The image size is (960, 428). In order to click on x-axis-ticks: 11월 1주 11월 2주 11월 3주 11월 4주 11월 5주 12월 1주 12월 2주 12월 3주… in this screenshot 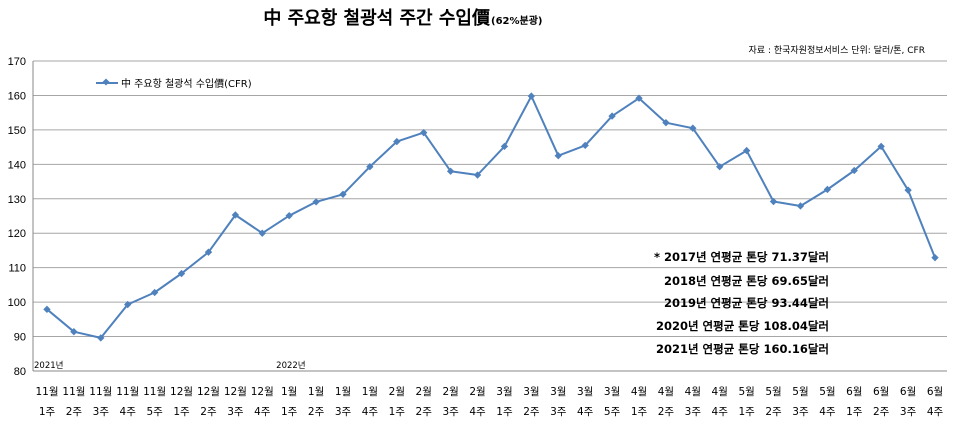, I will do `click(489, 402)`.